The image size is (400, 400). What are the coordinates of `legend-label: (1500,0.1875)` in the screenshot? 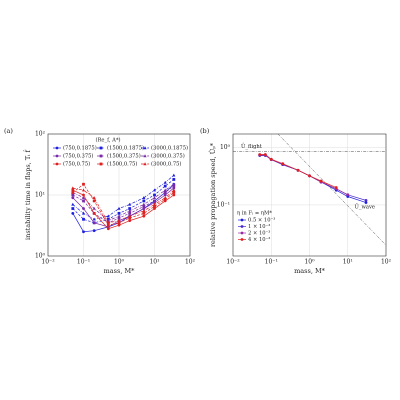 It's located at (125, 148).